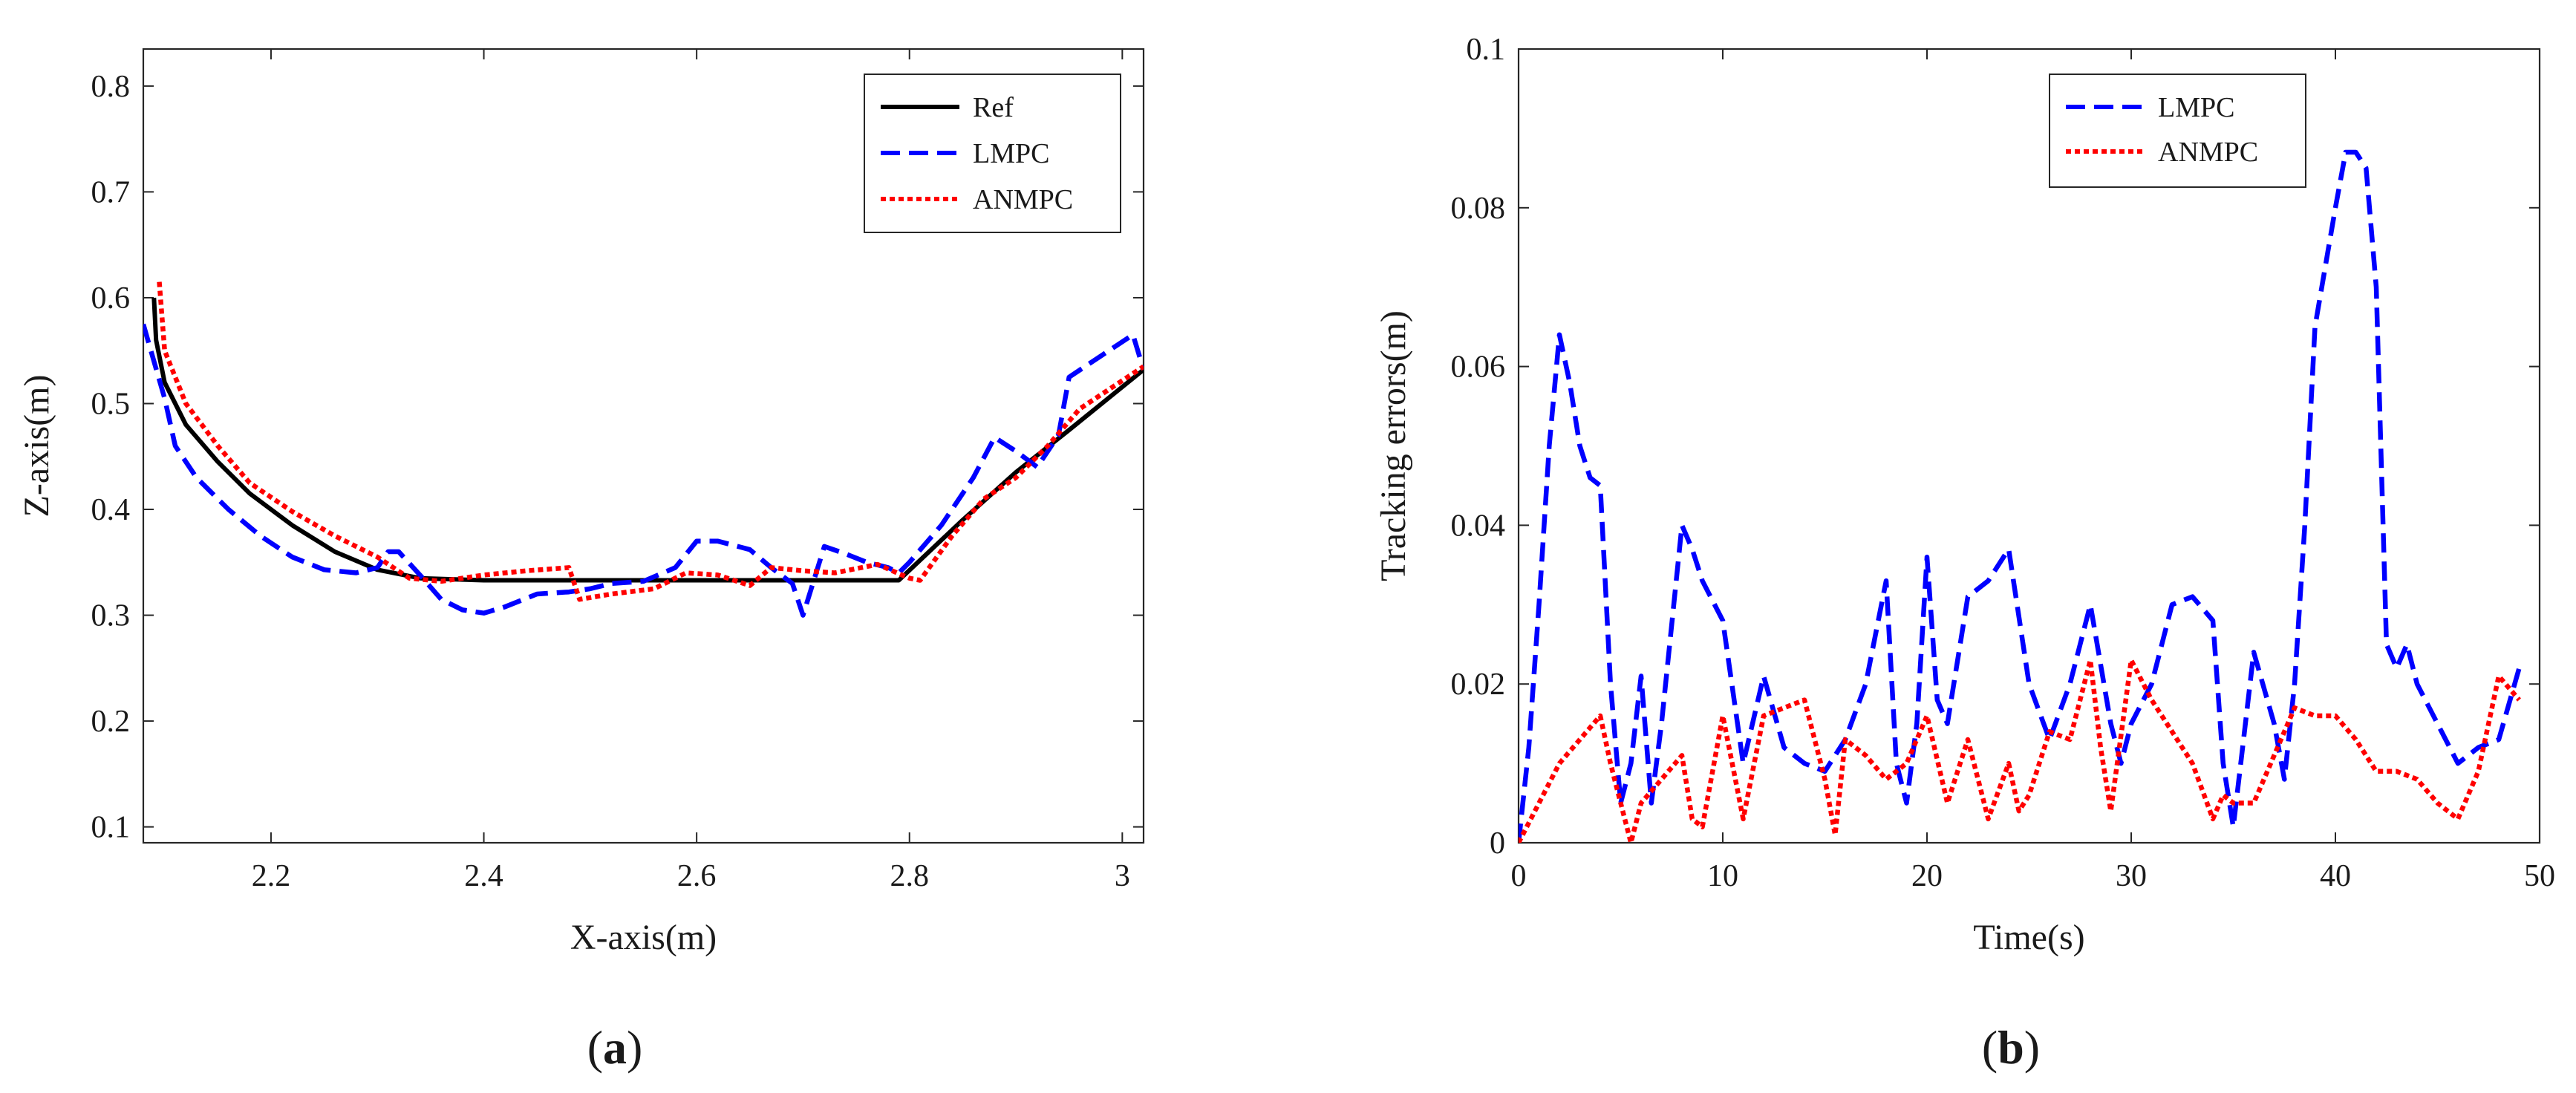 This screenshot has height=1093, width=2576. Describe the element at coordinates (1722, 876) in the screenshot. I see `x-tick-label: 10` at that location.